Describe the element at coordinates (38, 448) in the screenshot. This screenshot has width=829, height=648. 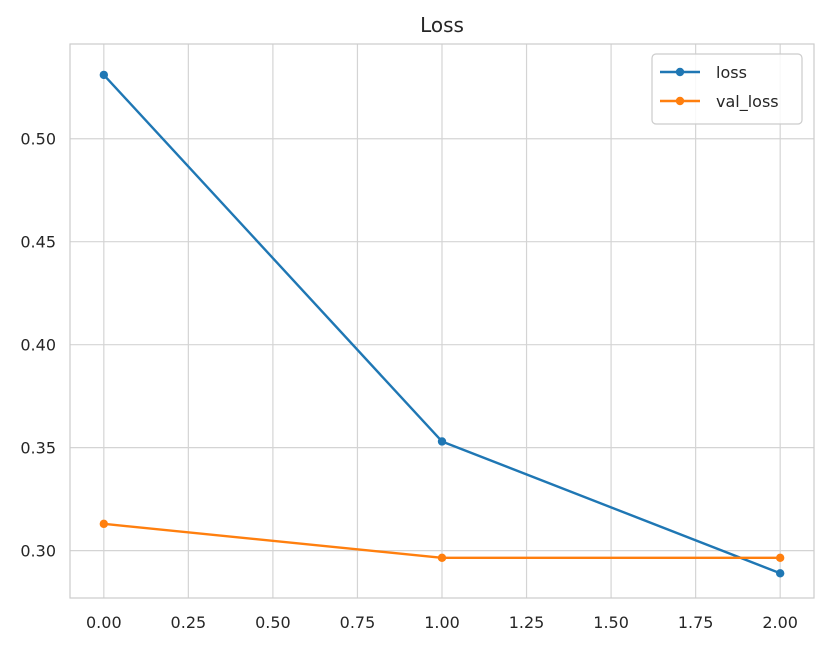
I see `y-tick-label: 0.35` at that location.